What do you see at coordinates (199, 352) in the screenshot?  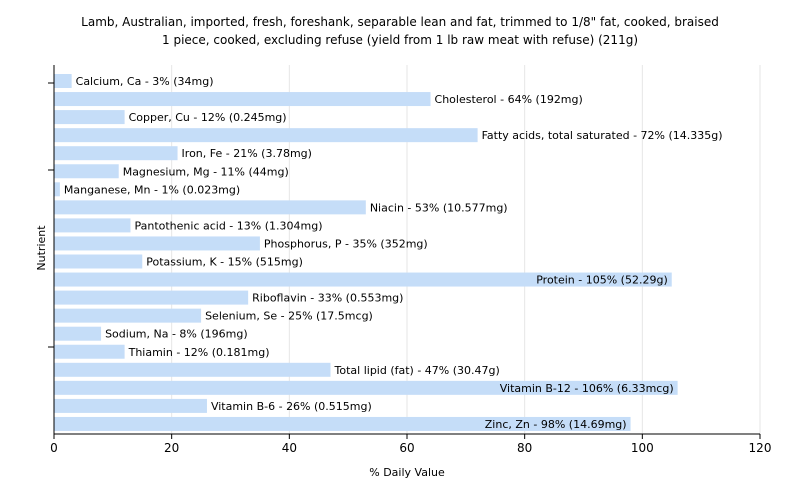 I see `bar-label: Thiamin - 12% (0.181mg)` at bounding box center [199, 352].